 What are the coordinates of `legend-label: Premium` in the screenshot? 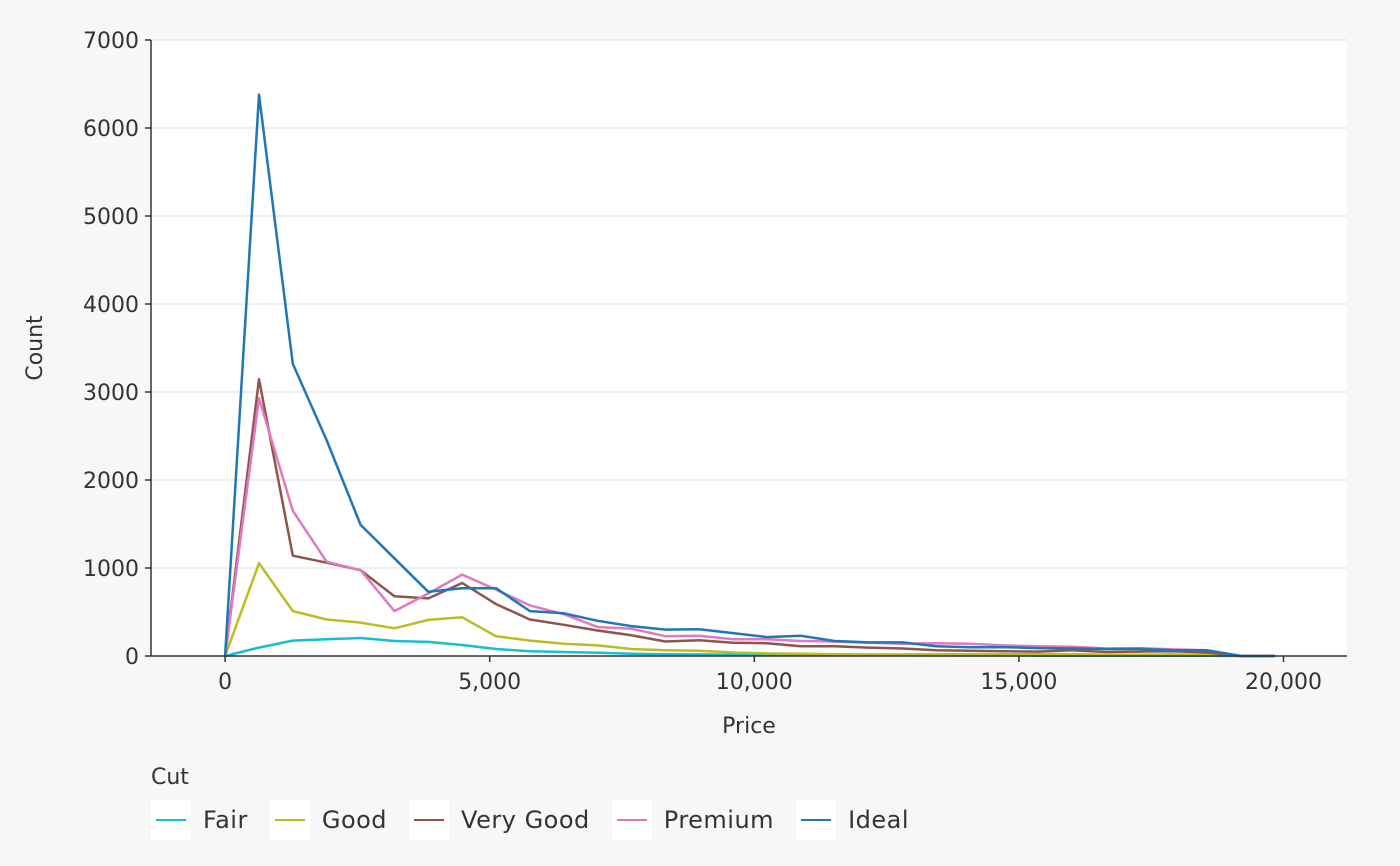 It's located at (719, 820).